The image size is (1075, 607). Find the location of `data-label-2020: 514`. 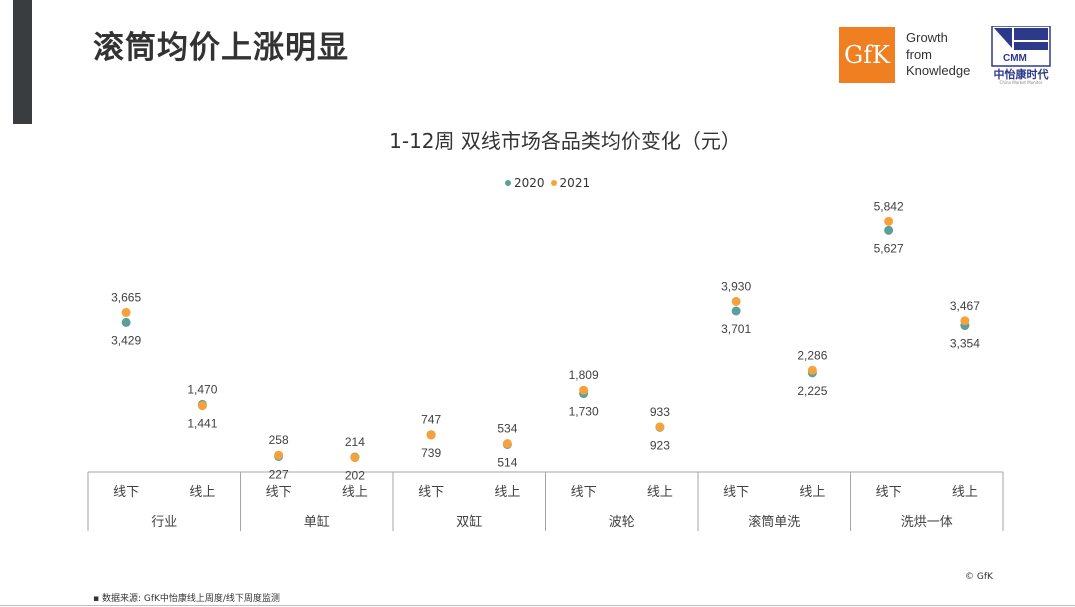

data-label-2020: 514 is located at coordinates (507, 462).